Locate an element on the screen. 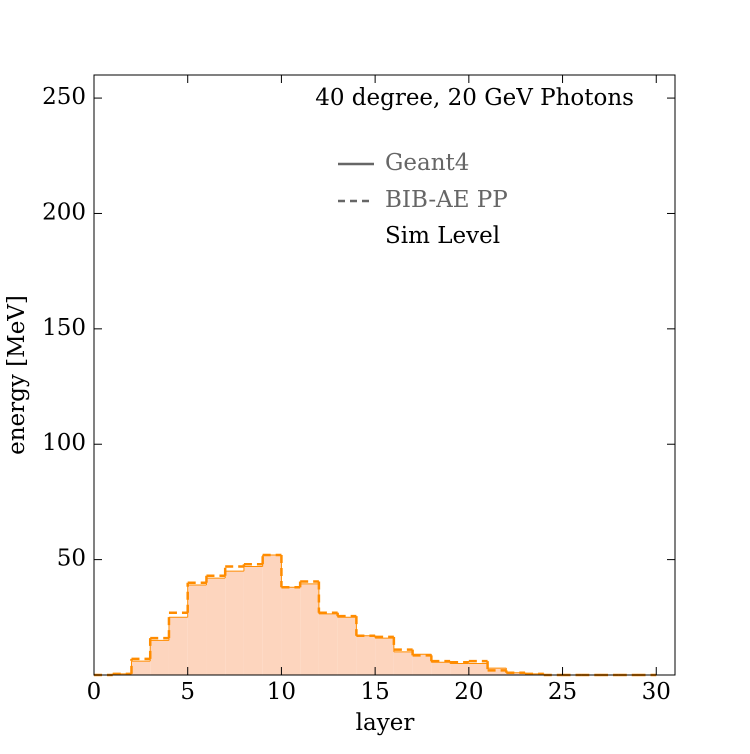 The width and height of the screenshot is (750, 754). legend-label: BIB-AE PP is located at coordinates (446, 200).